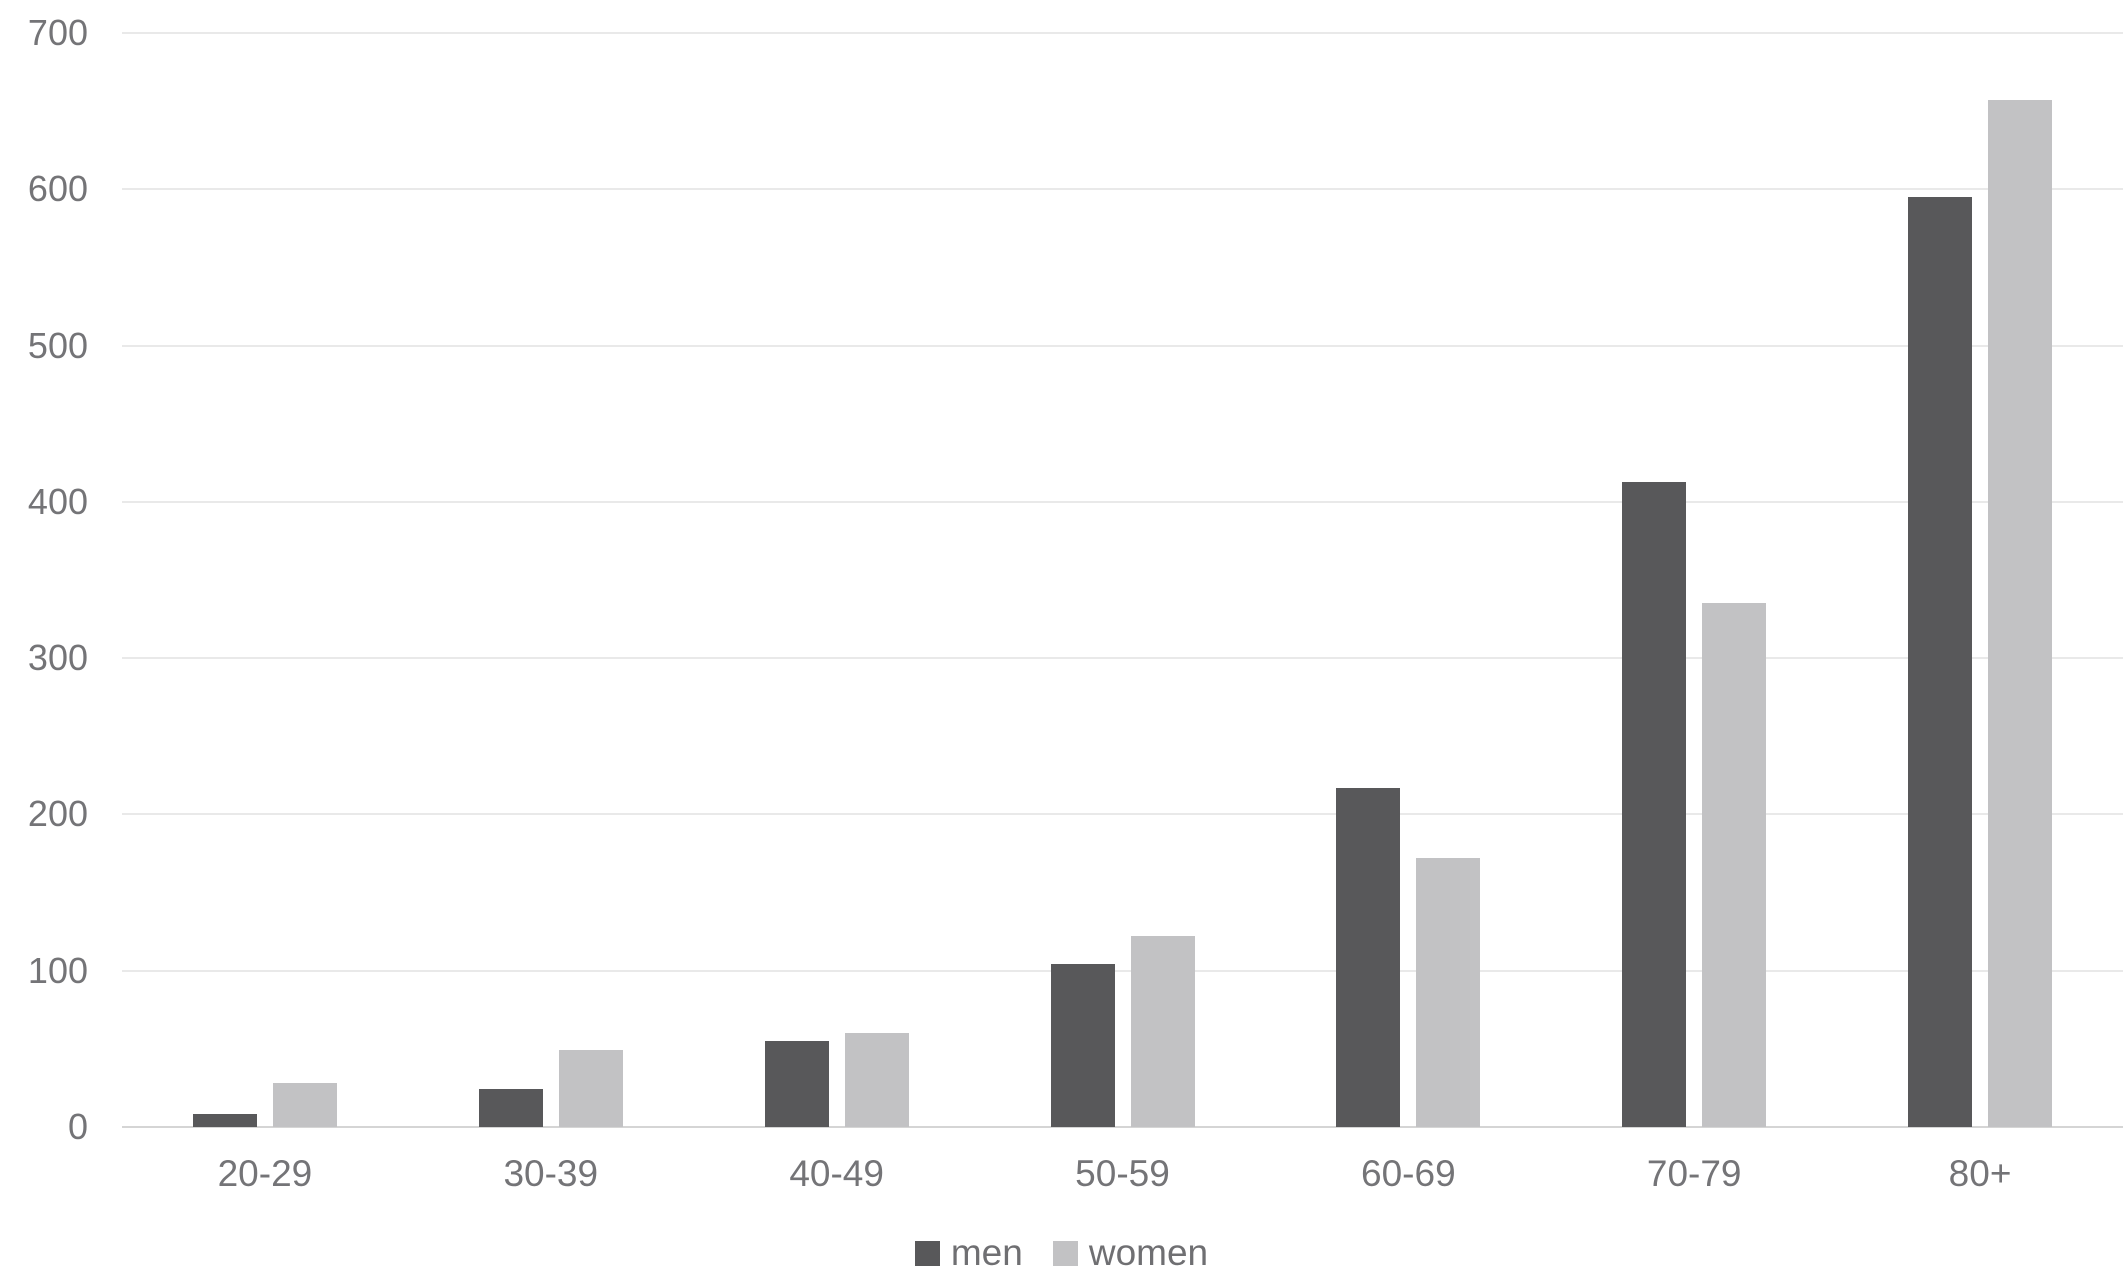 The image size is (2123, 1284). What do you see at coordinates (927, 1253) in the screenshot?
I see `legend-swatch-men` at bounding box center [927, 1253].